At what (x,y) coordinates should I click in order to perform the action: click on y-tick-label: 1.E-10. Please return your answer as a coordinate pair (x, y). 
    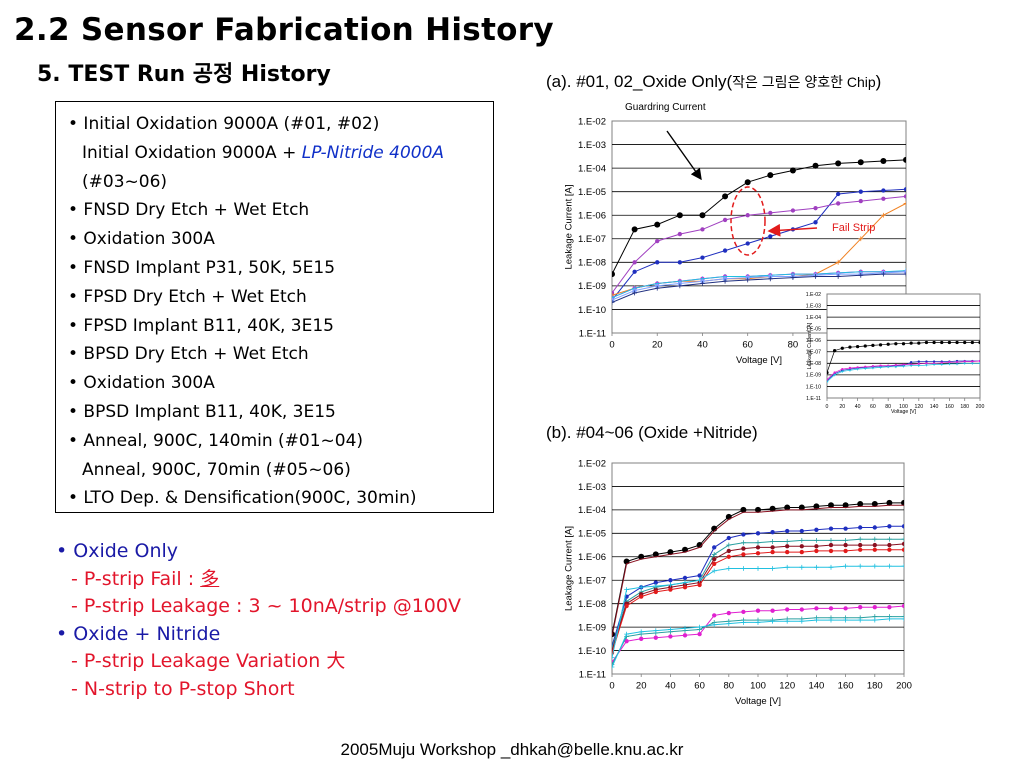
    Looking at the image, I should click on (813, 387).